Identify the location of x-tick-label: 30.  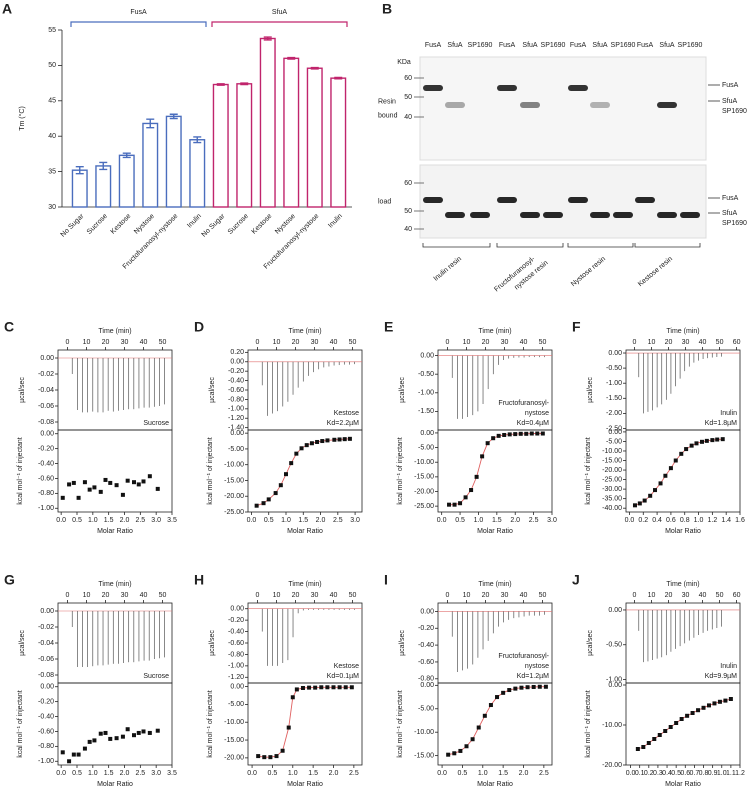
(505, 595).